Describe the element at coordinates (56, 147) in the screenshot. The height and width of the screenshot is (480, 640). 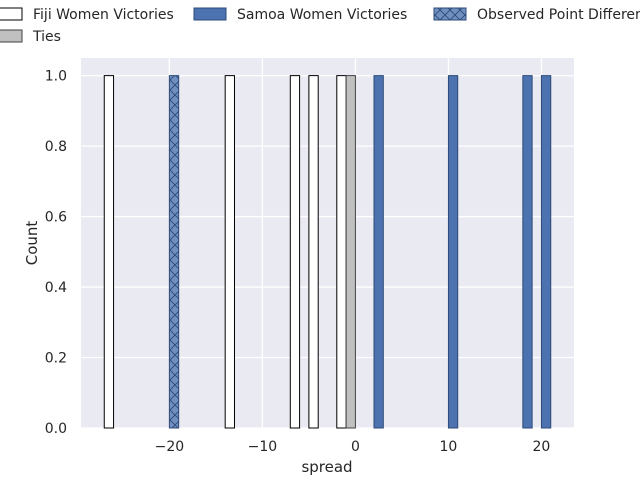
I see `y-tick-label: 0.8` at that location.